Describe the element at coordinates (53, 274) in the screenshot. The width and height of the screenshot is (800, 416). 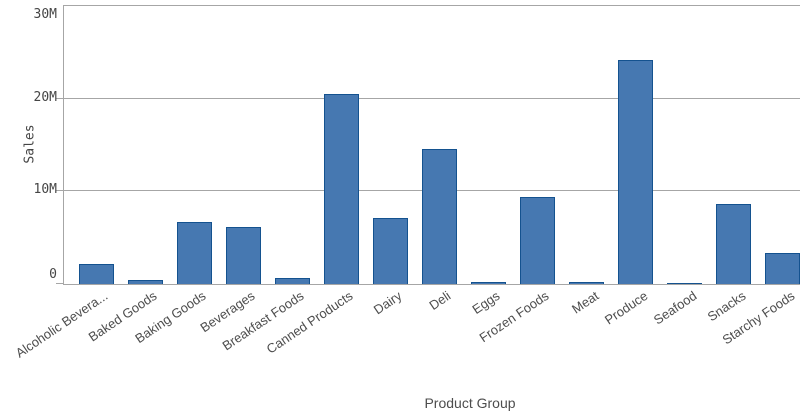
I see `y-tick-label: 0` at that location.